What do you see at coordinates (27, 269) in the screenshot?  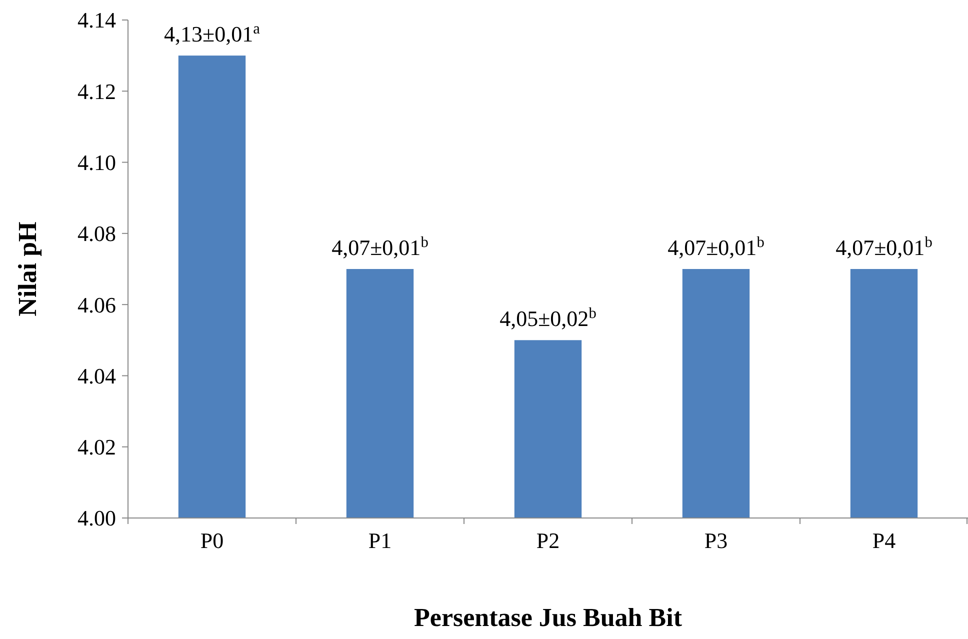 I see `y-axis-title: Nilai pH` at bounding box center [27, 269].